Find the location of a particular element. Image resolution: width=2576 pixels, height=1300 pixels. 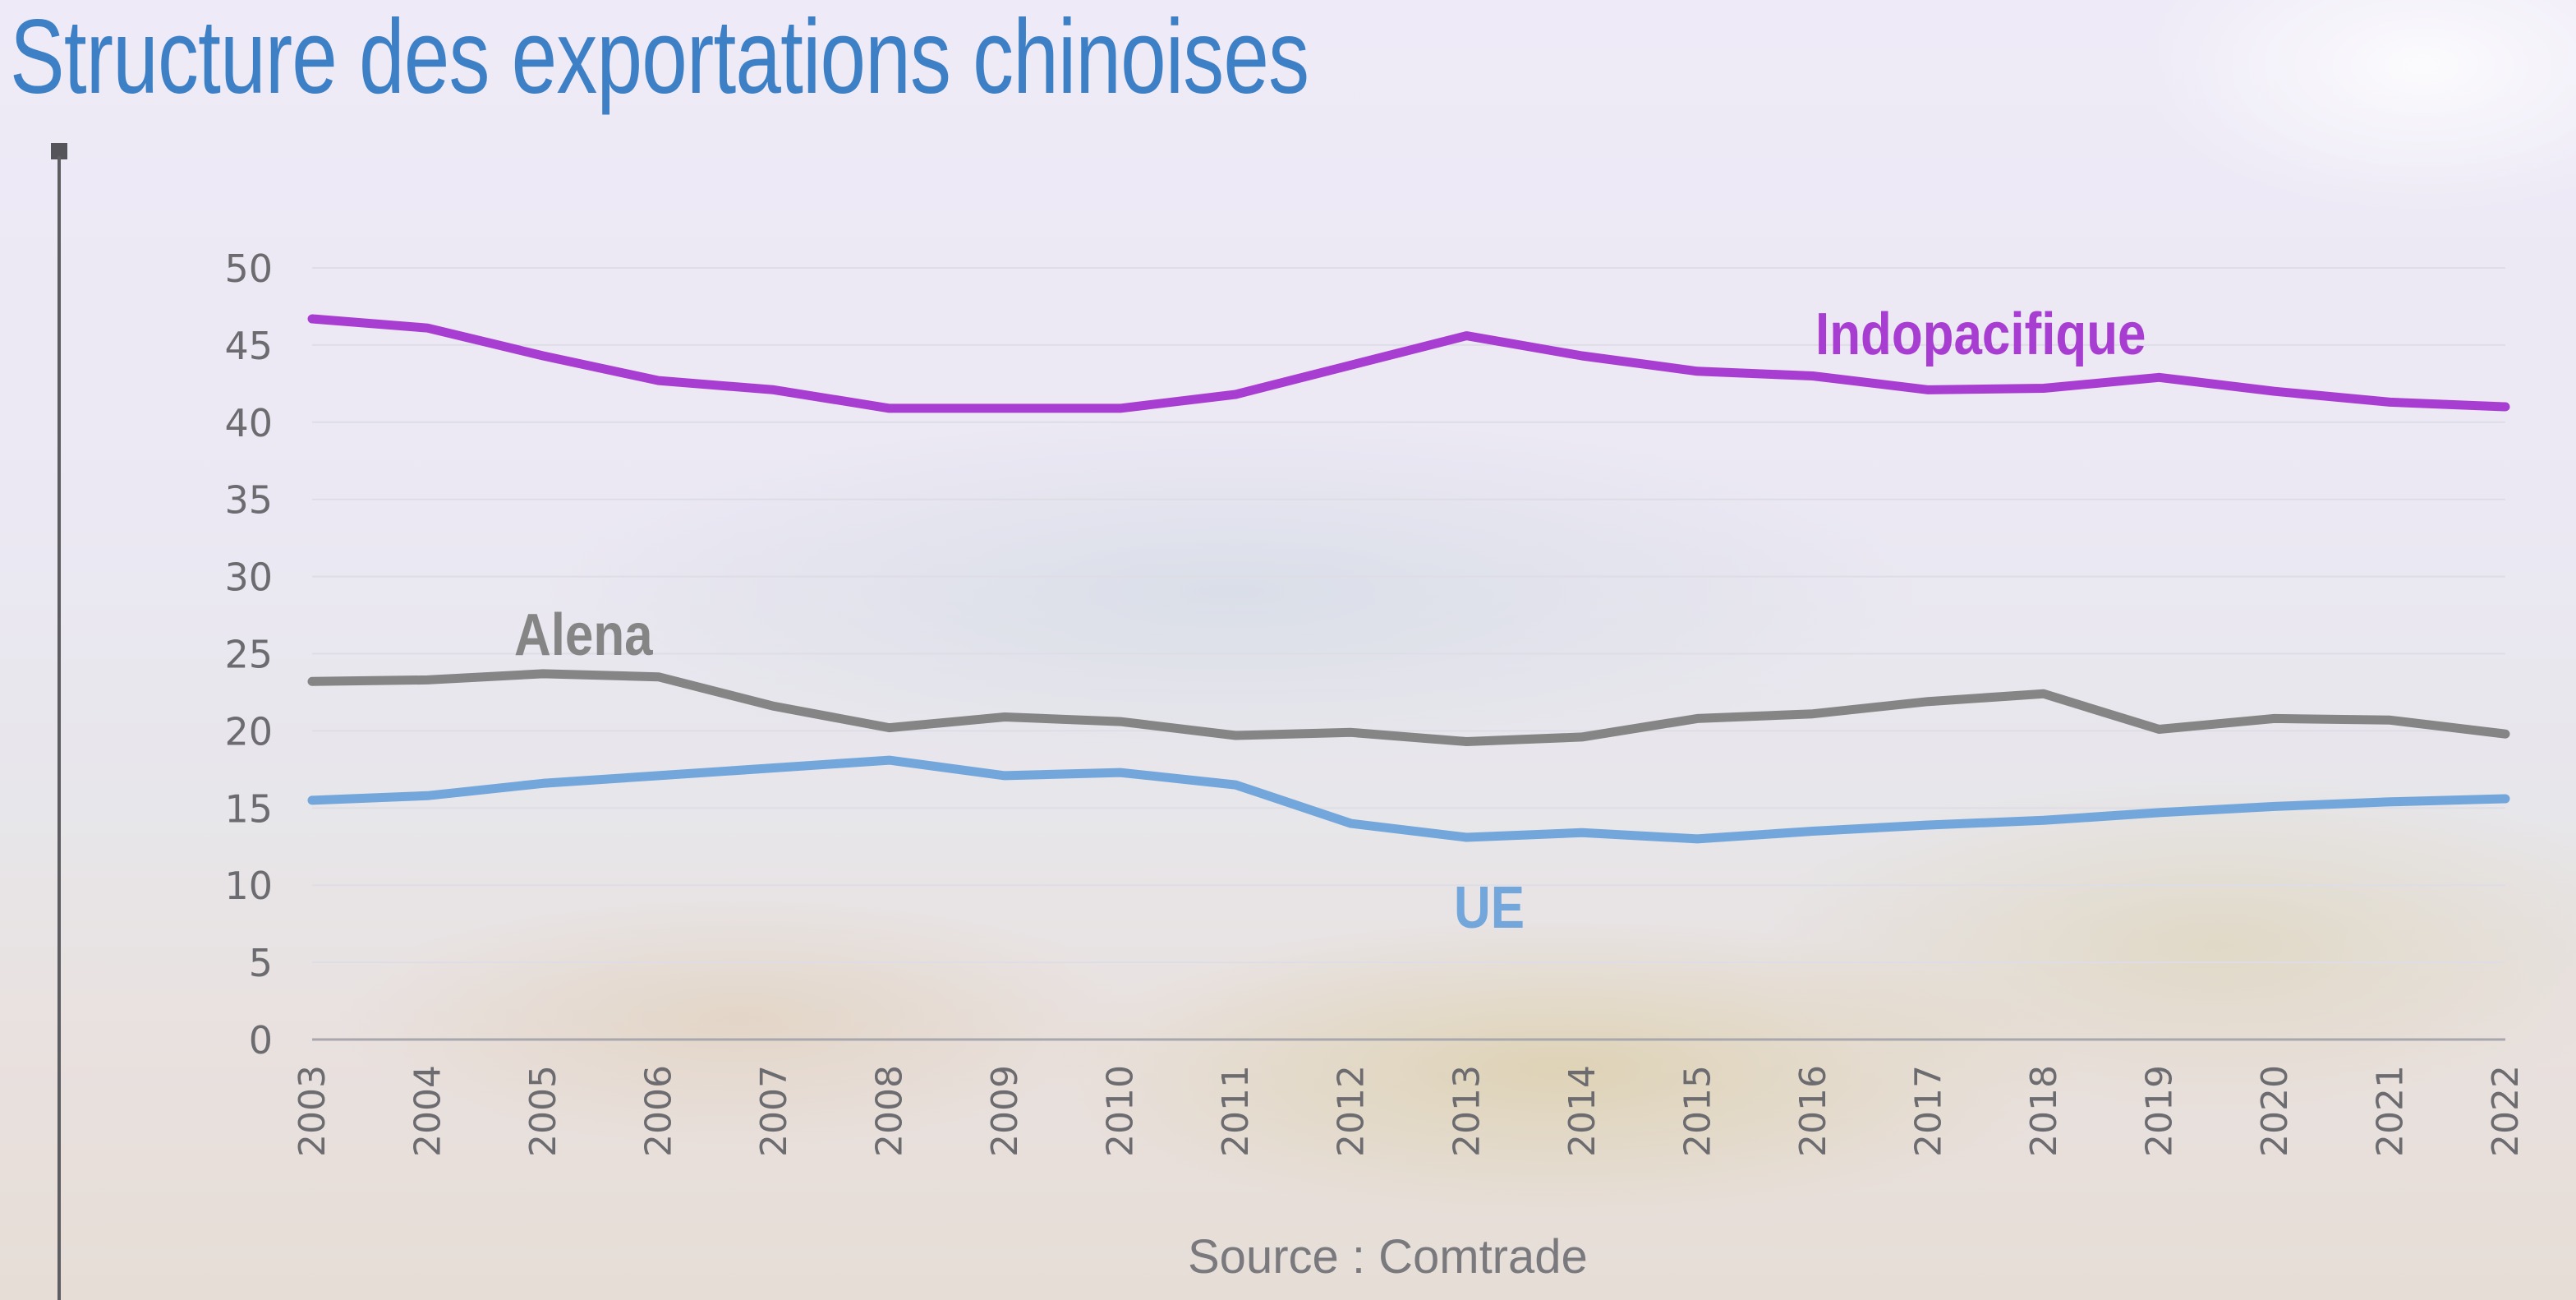

x-tick-label: 2011 is located at coordinates (1236, 1111).